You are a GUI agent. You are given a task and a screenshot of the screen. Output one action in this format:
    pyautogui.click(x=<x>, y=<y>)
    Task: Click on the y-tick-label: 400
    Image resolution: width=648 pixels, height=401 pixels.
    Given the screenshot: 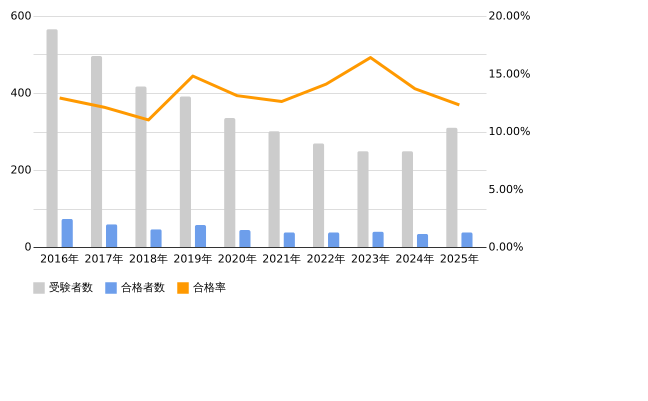 What is the action you would take?
    pyautogui.click(x=21, y=93)
    